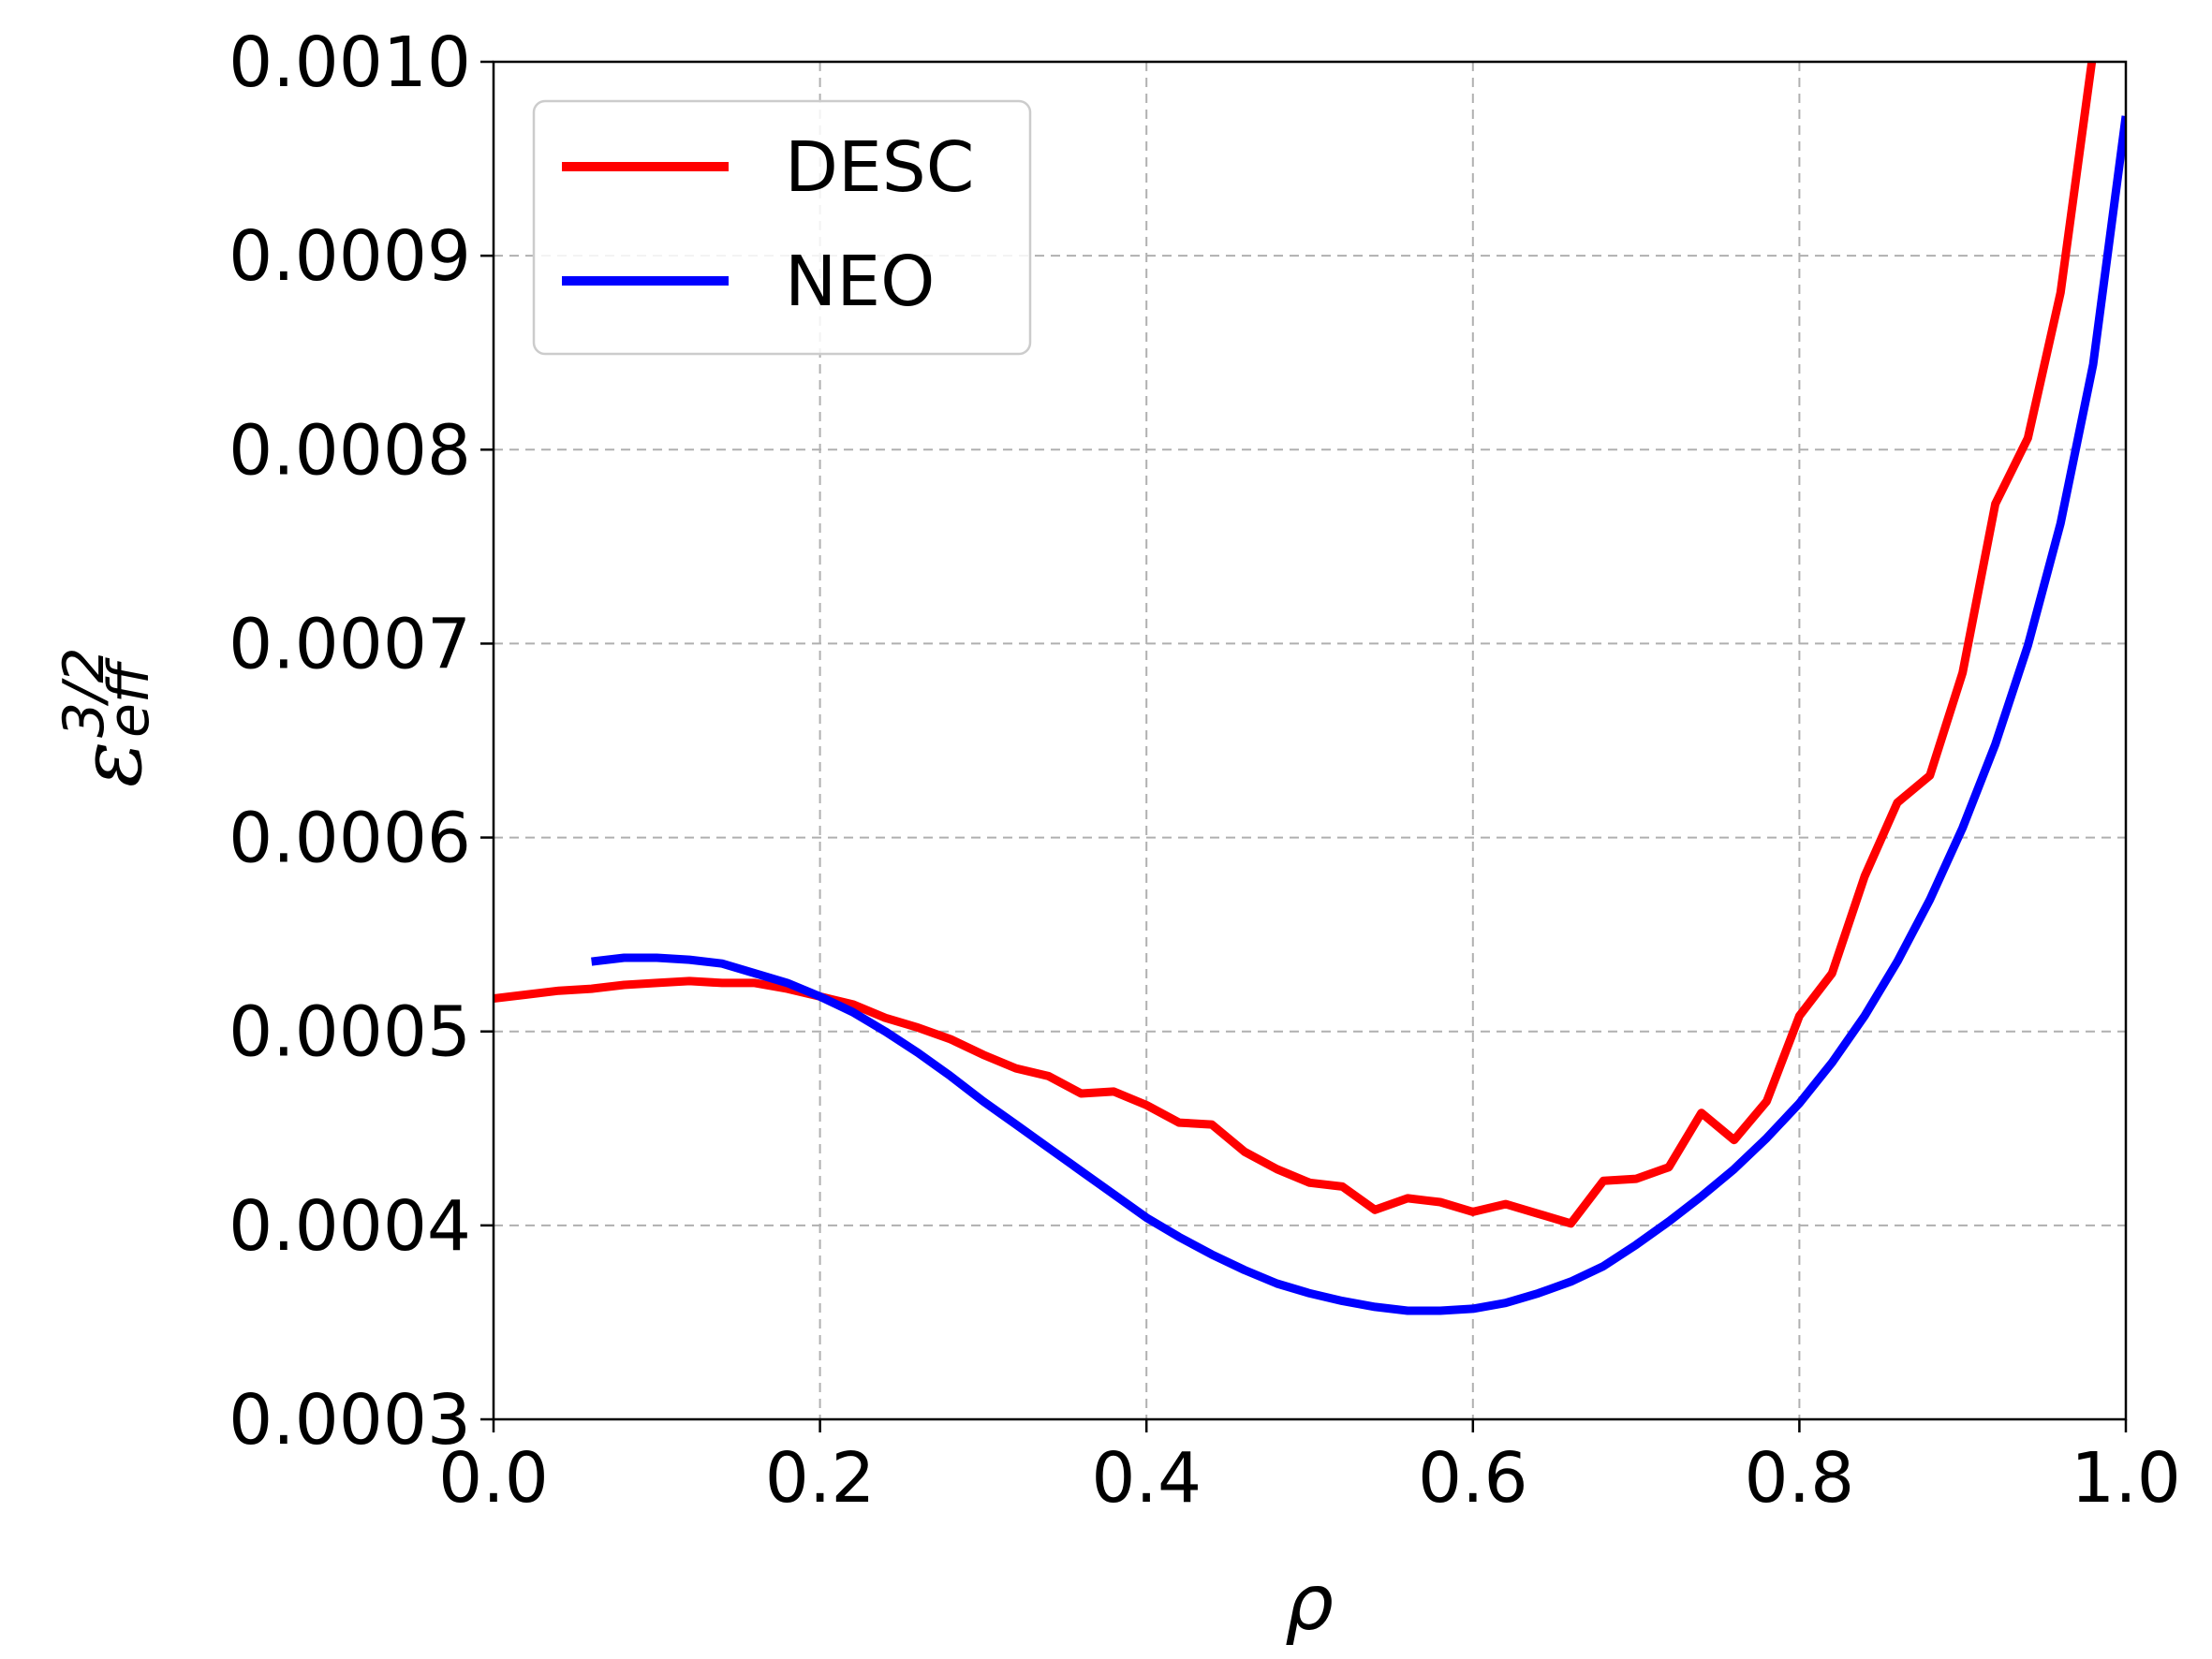 This screenshot has height=1659, width=2212. Describe the element at coordinates (860, 282) in the screenshot. I see `legend-label-neo: NEO` at that location.